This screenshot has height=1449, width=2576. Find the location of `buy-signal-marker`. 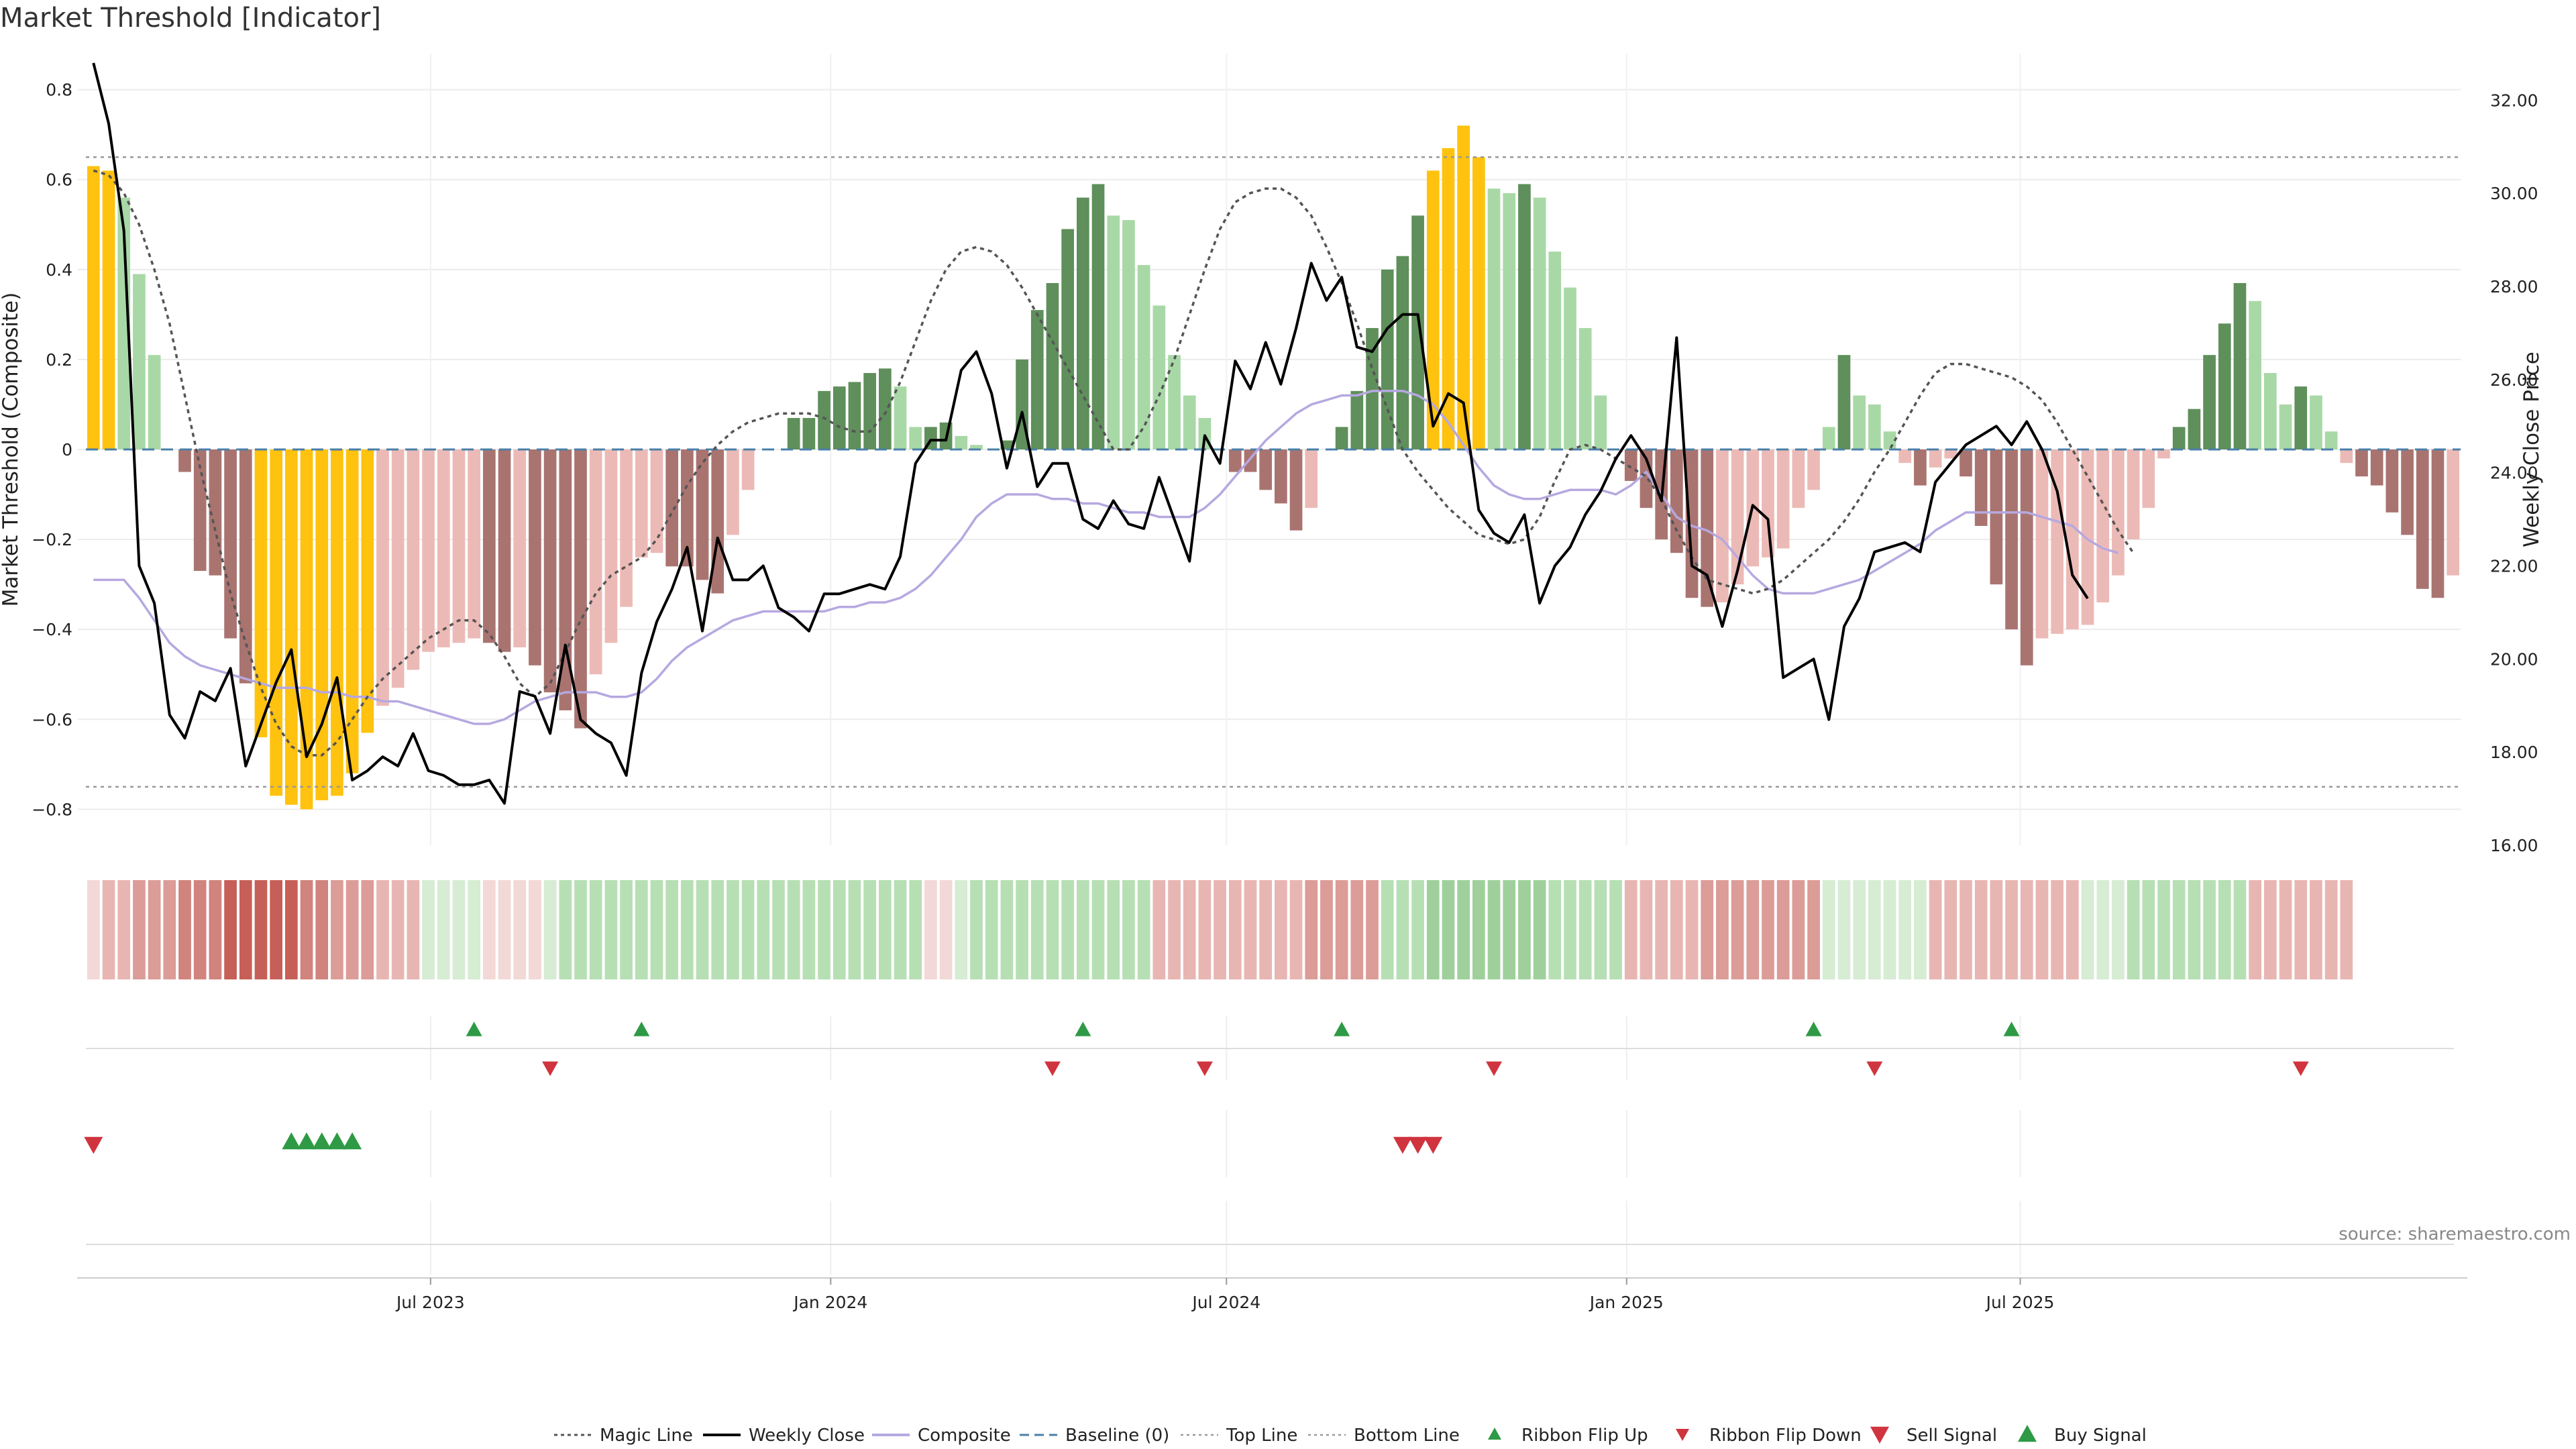

buy-signal-marker is located at coordinates (337, 1141).